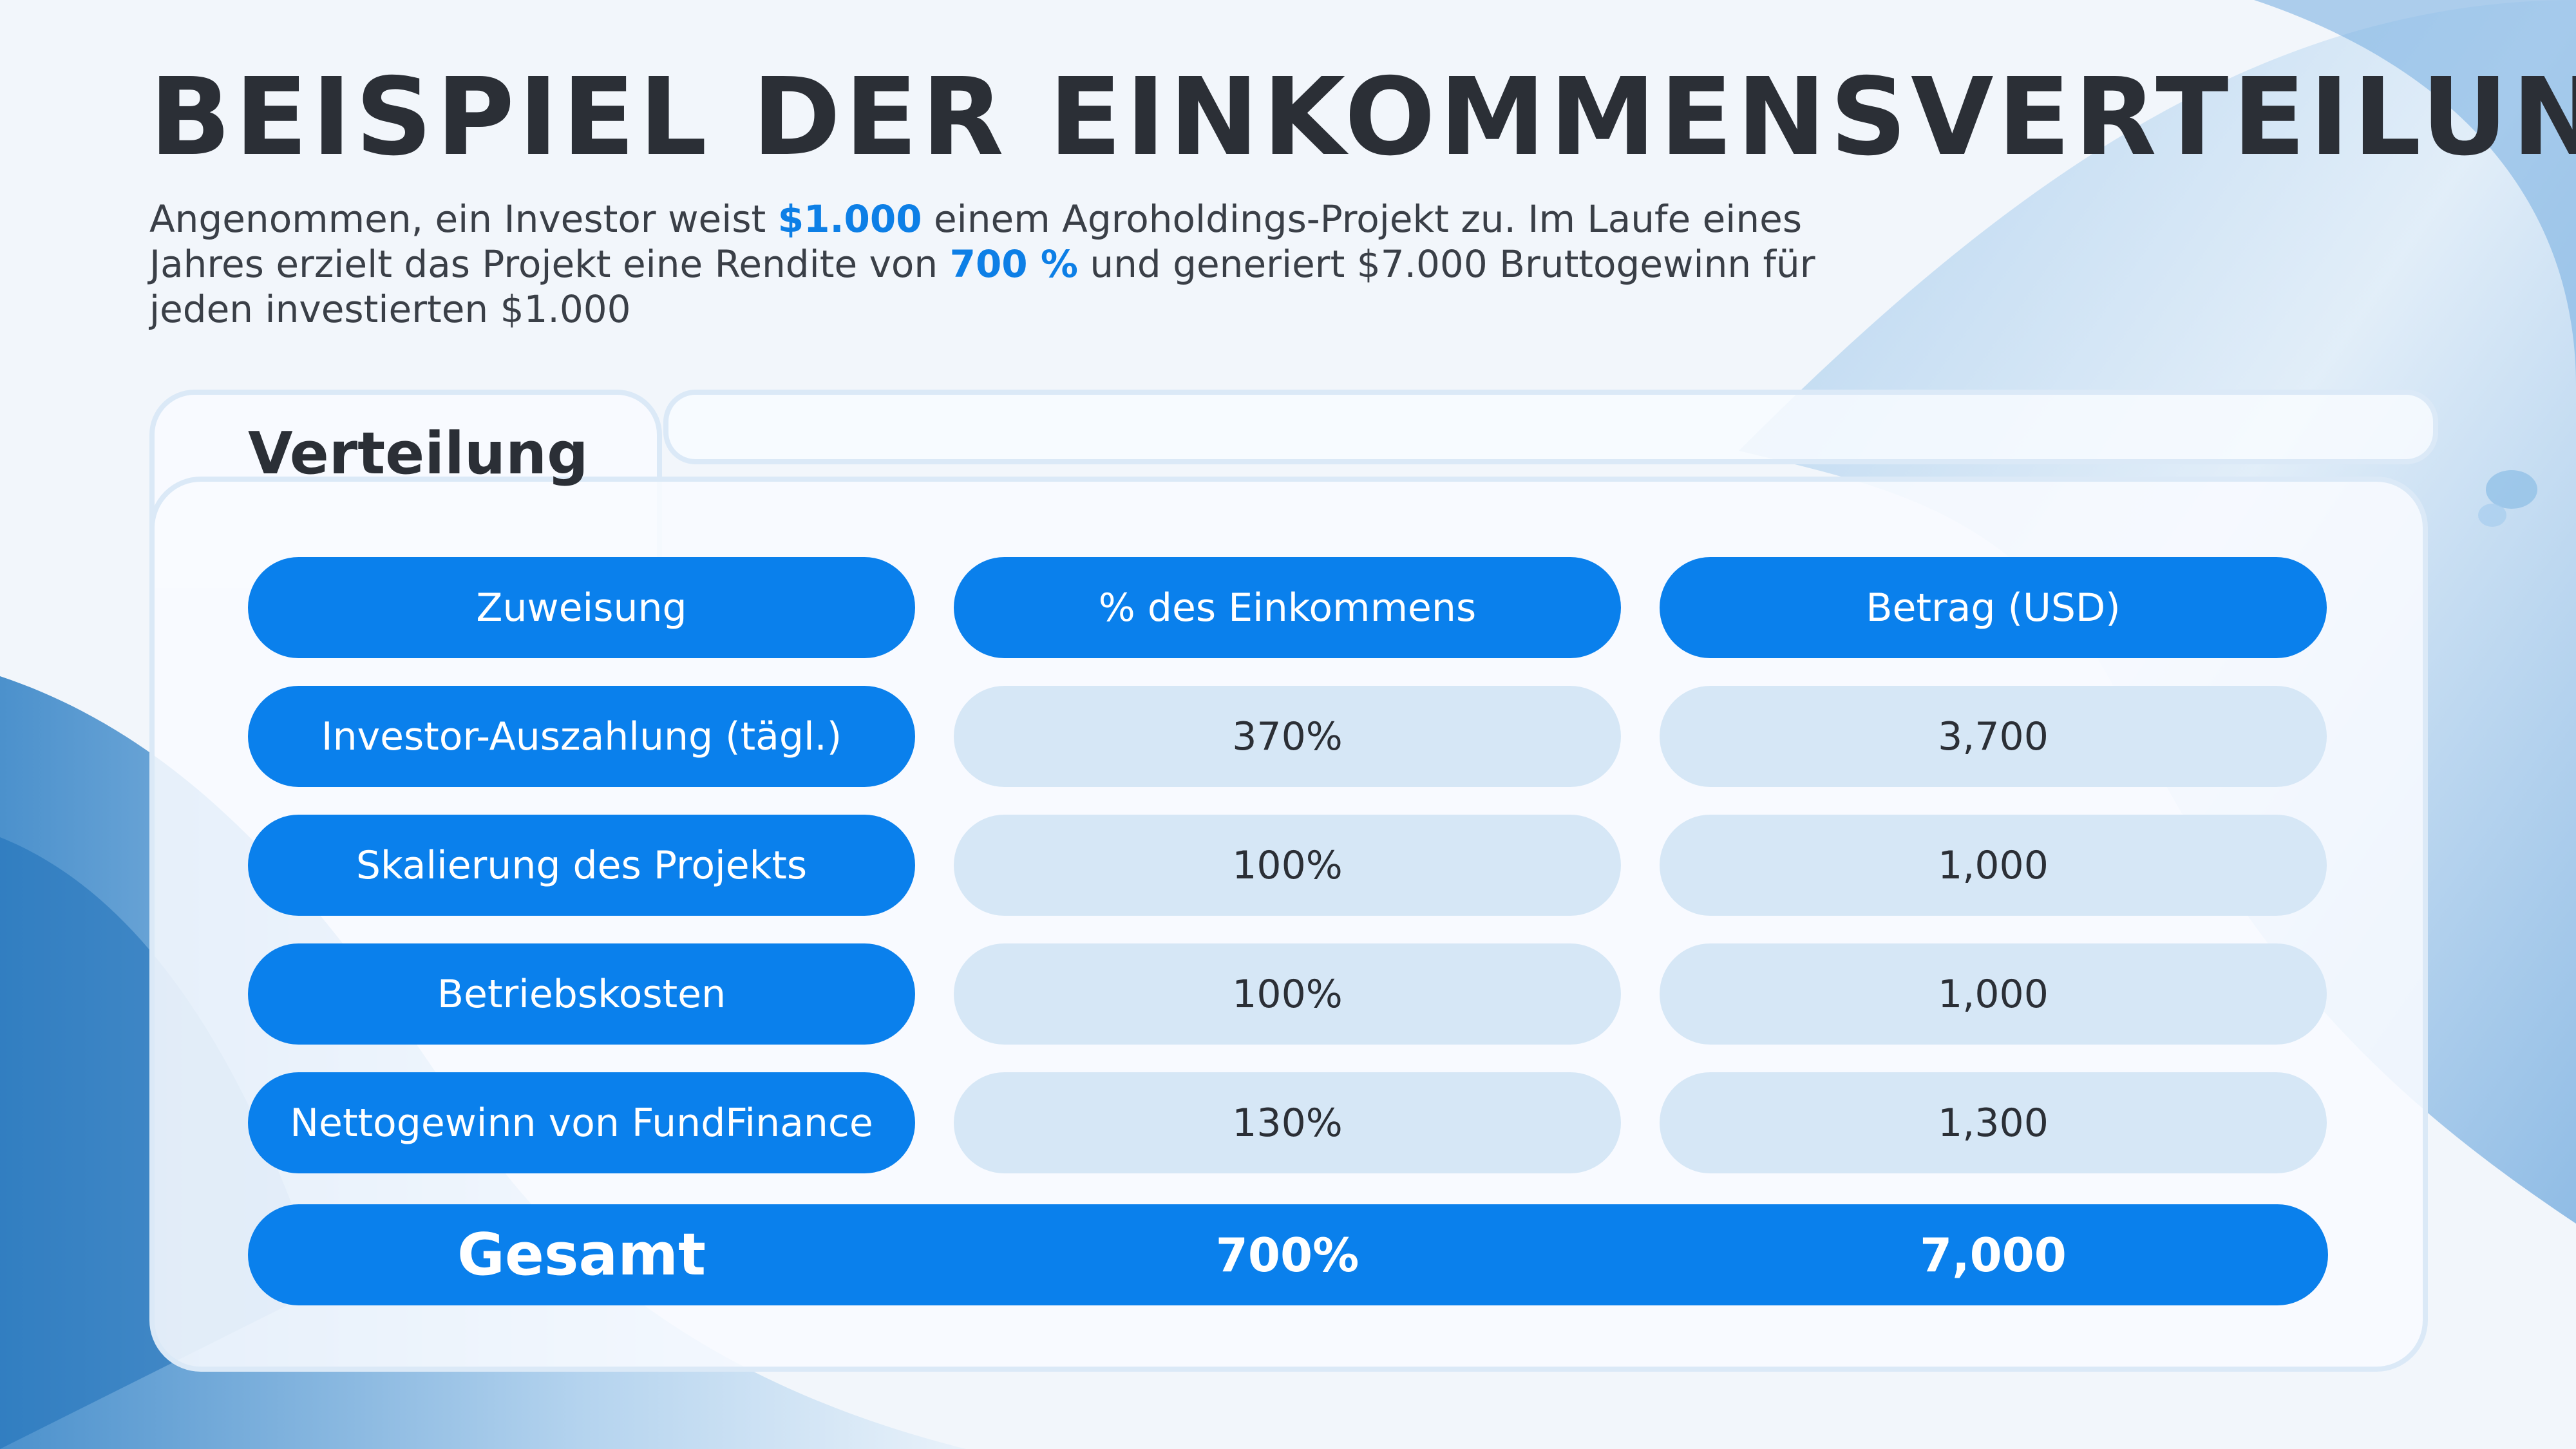  I want to click on table-row: Skalierung des Projekts 100% 1,000, so click(1288, 866).